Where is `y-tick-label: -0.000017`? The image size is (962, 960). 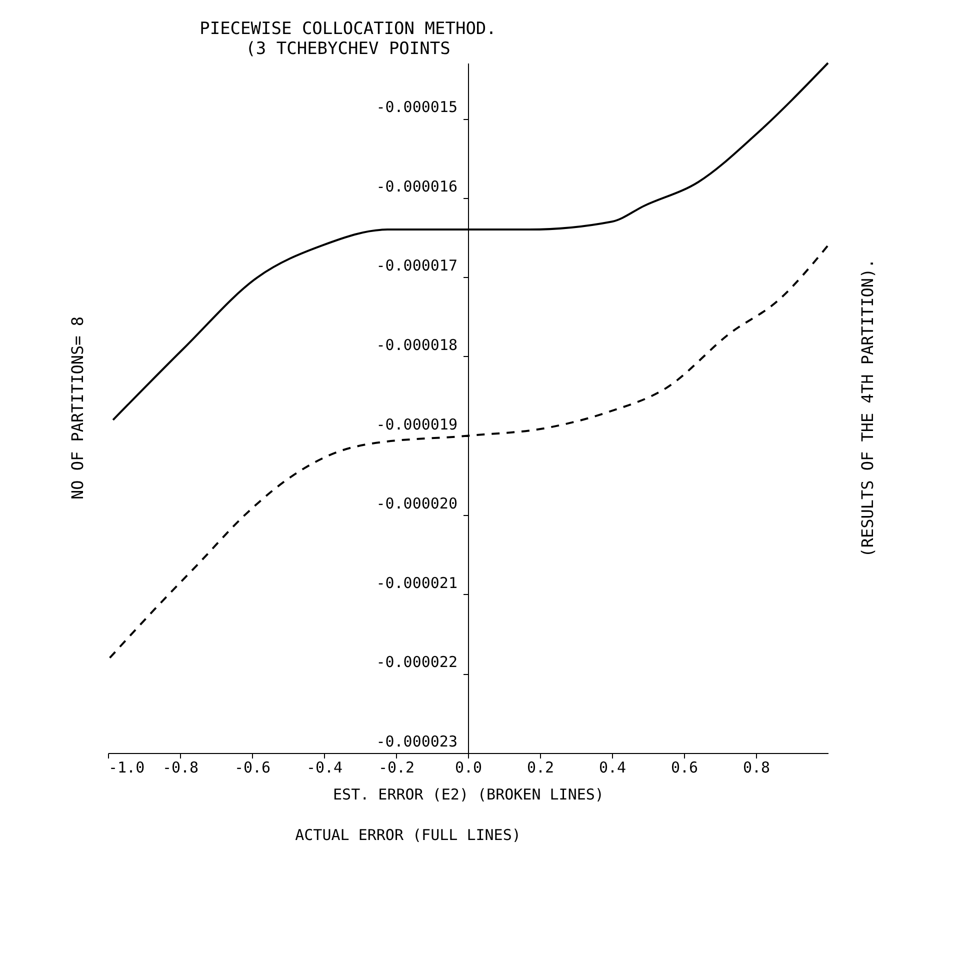
y-tick-label: -0.000017 is located at coordinates (417, 265).